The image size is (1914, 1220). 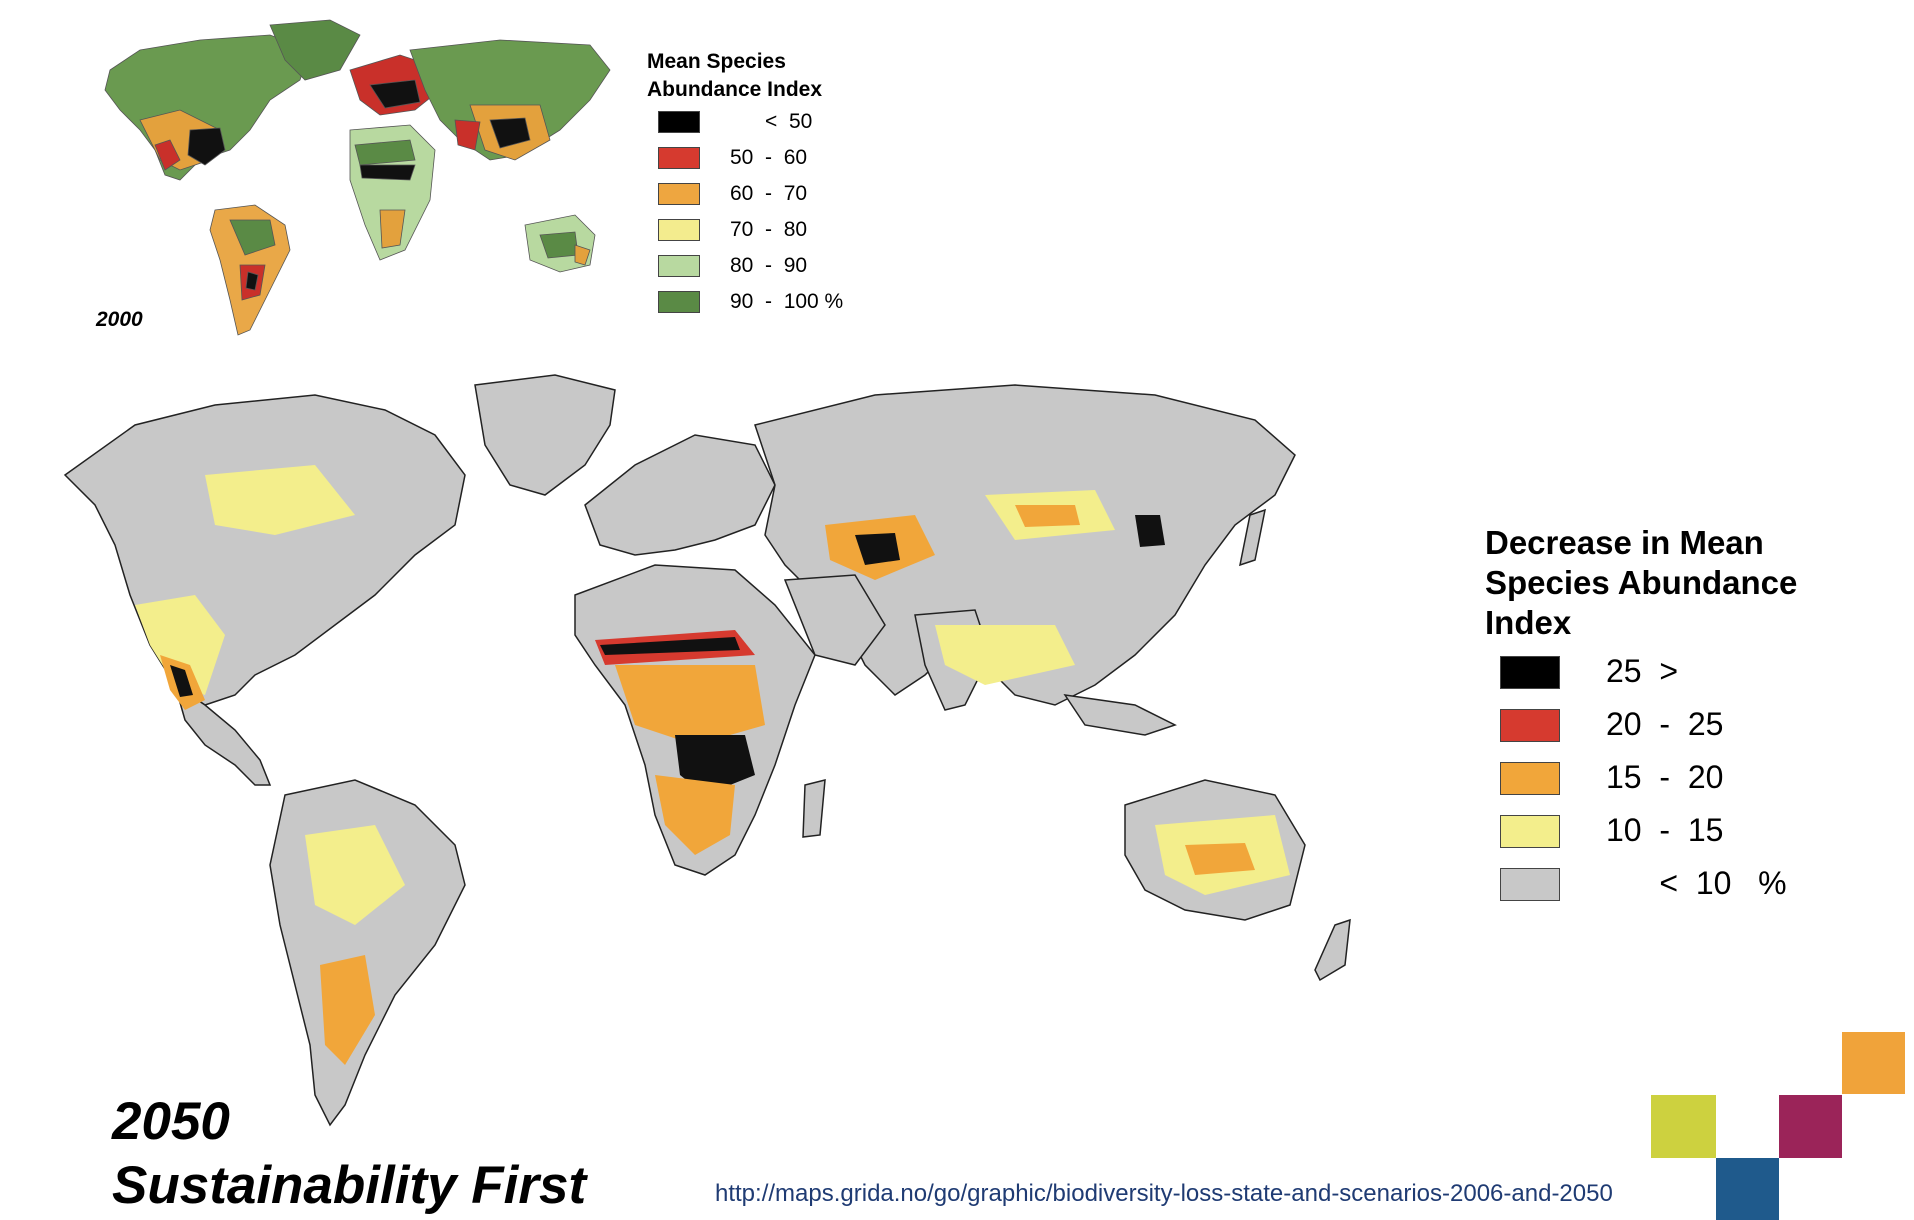 What do you see at coordinates (680, 495) in the screenshot?
I see `europe-2050` at bounding box center [680, 495].